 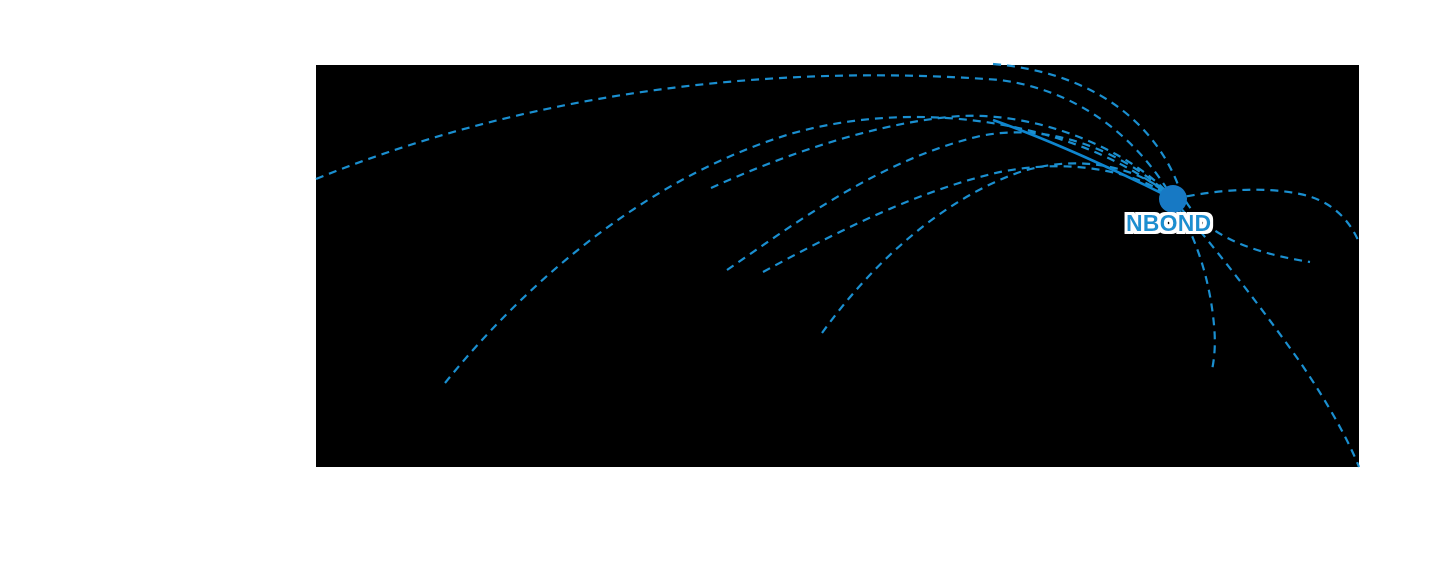 I want to click on graph-node-nbond, so click(x=1173, y=199).